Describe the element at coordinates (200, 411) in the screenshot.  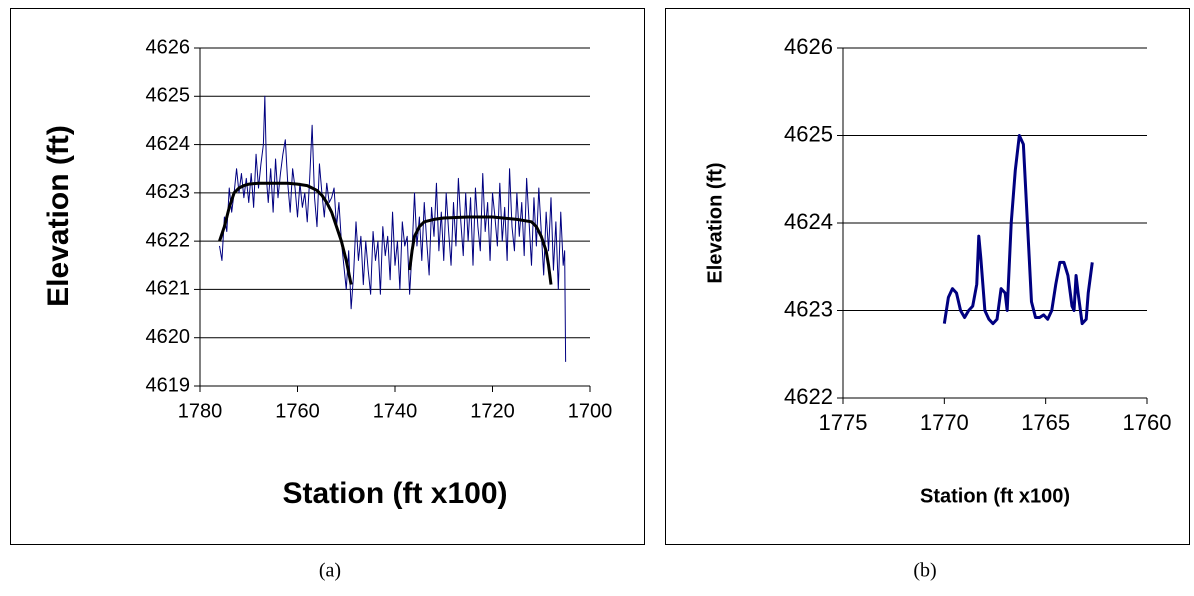
I see `x-tick-label: 1780` at that location.